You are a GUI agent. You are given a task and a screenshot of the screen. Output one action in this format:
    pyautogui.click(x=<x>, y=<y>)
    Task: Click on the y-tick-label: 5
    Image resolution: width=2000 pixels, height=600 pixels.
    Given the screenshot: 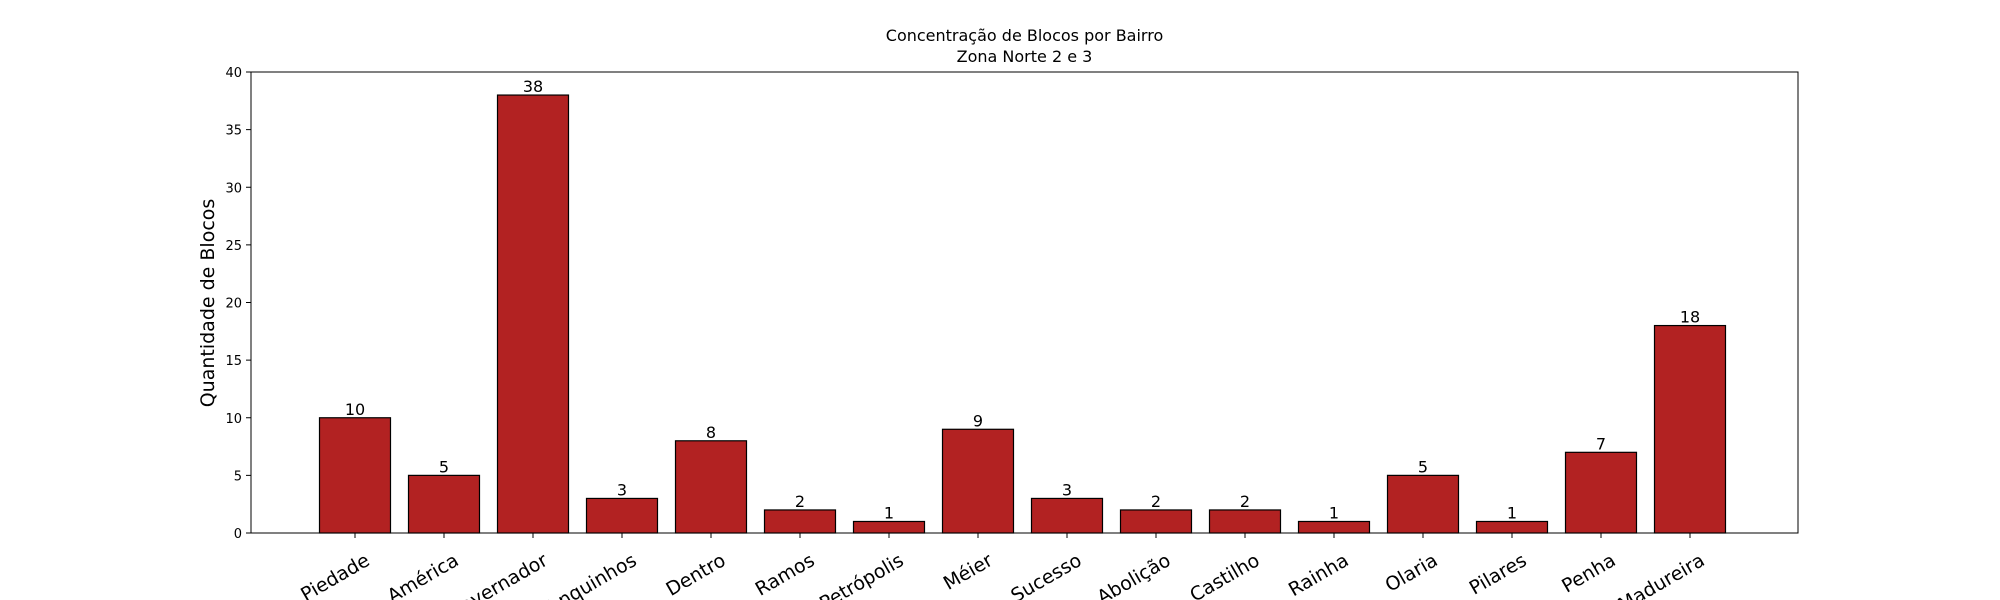 What is the action you would take?
    pyautogui.click(x=238, y=476)
    